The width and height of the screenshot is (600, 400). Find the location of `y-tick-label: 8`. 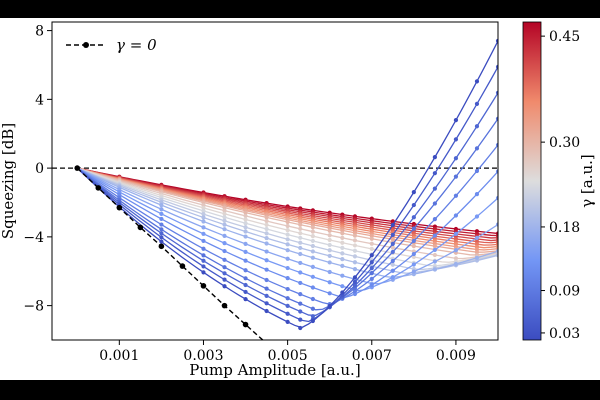

y-tick-label: 8 is located at coordinates (39, 32).